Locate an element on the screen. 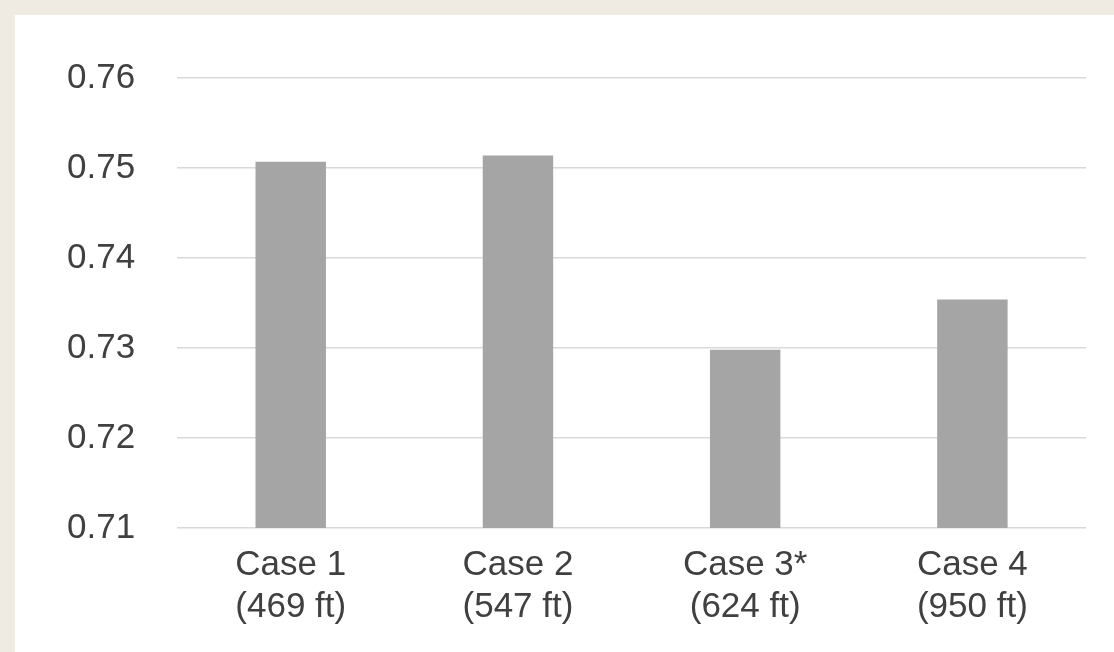 The image size is (1114, 652). x-tick-label: Case 3* (624 ft) is located at coordinates (745, 583).